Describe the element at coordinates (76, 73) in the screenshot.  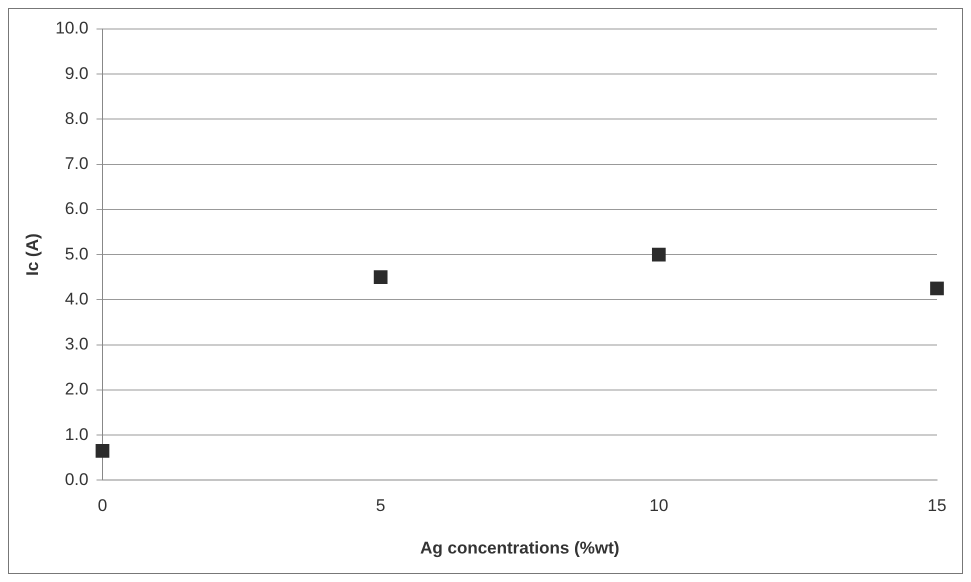
I see `y-tick-label: 9.0` at that location.